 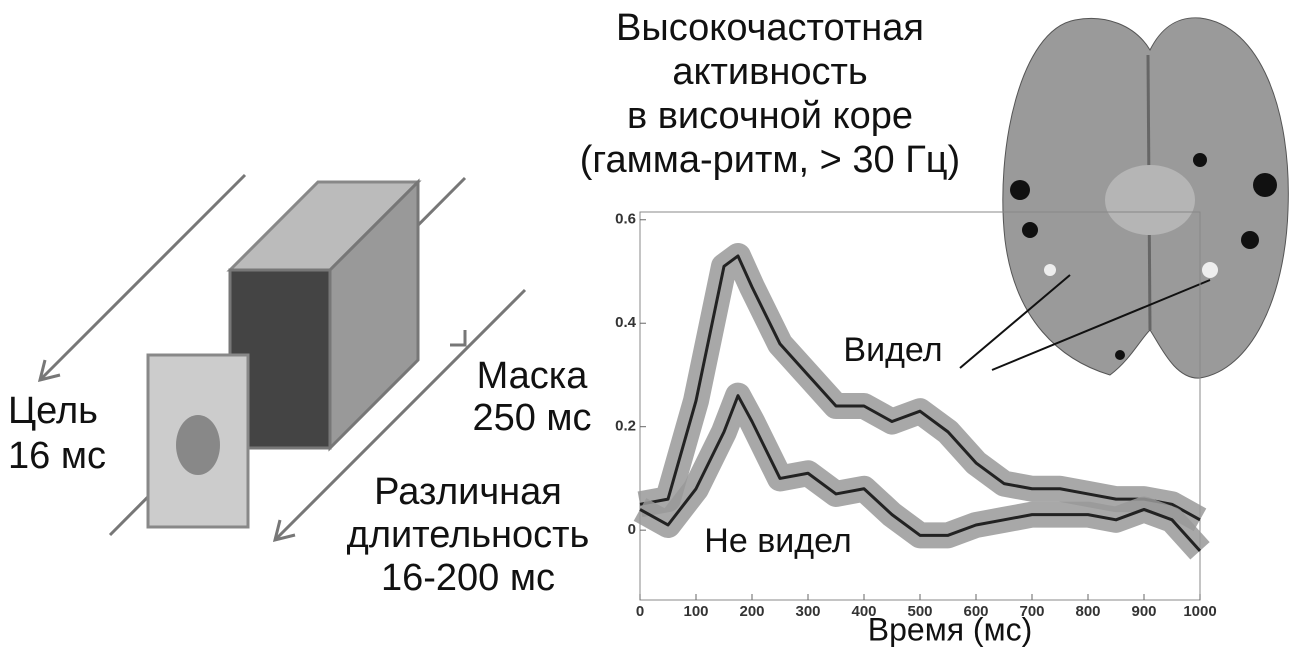 I want to click on x-tick-label: 300, so click(x=807, y=611).